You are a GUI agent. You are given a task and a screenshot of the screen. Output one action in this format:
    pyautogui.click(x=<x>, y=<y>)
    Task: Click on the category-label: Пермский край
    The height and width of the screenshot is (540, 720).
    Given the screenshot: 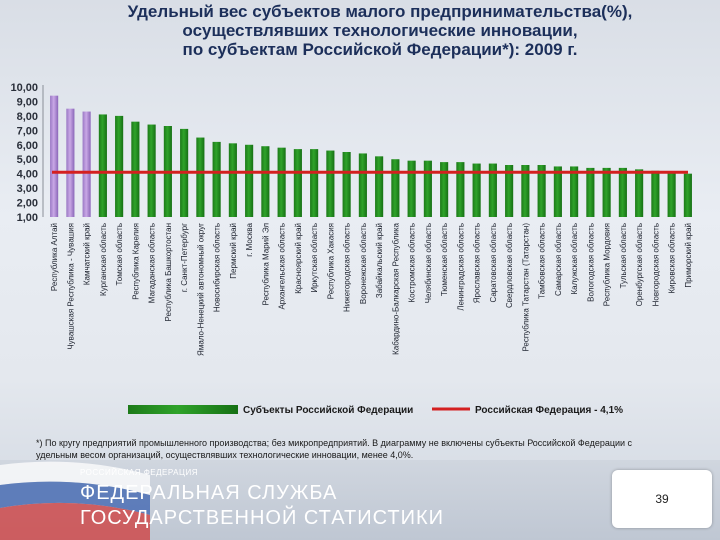 What is the action you would take?
    pyautogui.click(x=233, y=251)
    